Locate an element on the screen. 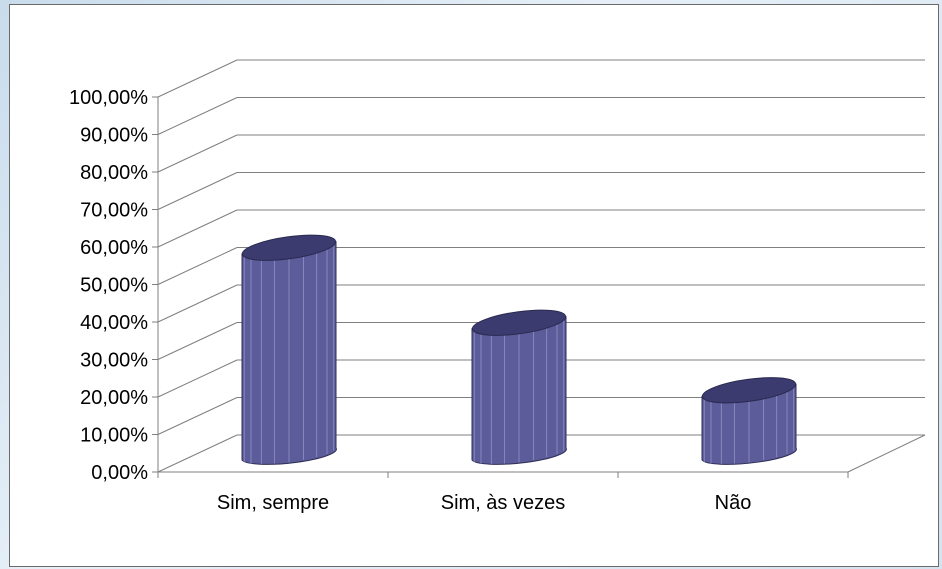  y-tick-label-2: 20,00% is located at coordinates (114, 398).